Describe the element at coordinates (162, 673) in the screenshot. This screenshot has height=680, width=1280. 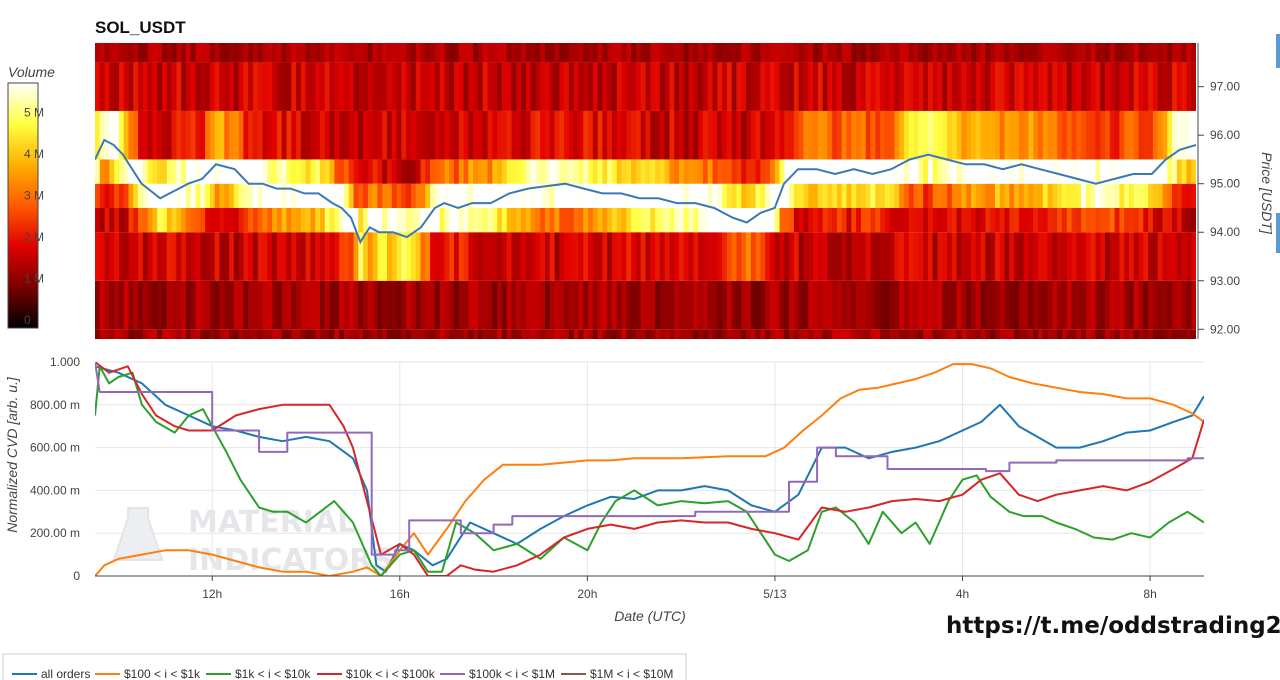
I see `legend-label-1: $100 < i < $1k` at that location.